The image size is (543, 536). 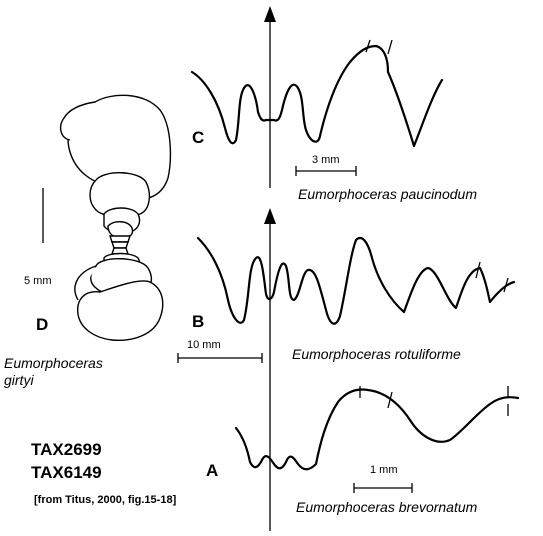 I want to click on scale-label-a: 1 mm, so click(x=384, y=470).